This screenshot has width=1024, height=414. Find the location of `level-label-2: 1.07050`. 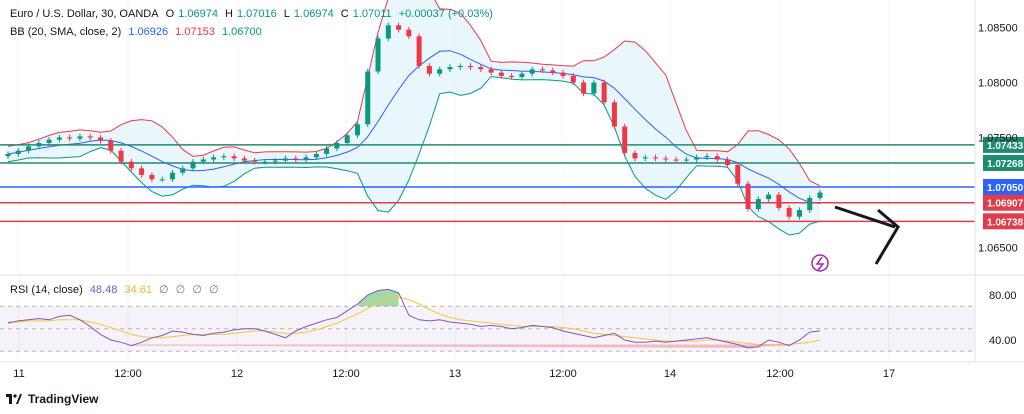

level-label-2: 1.07050 is located at coordinates (1005, 188).